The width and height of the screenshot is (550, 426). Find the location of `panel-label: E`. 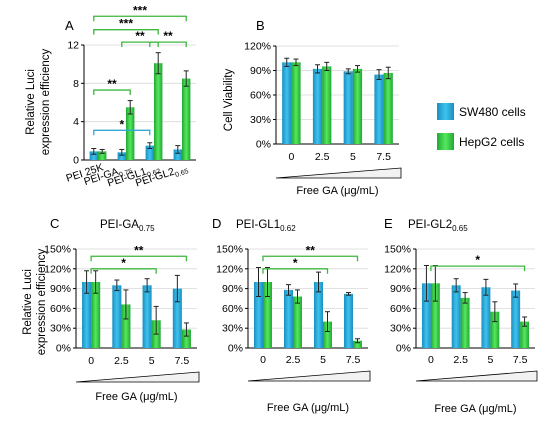

panel-label: E is located at coordinates (388, 223).